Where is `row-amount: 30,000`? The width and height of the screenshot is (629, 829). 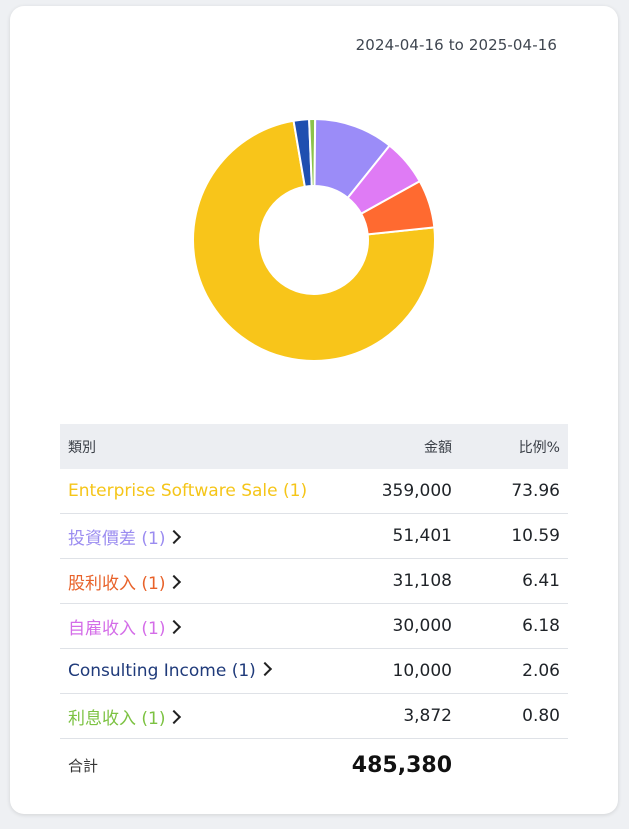
row-amount: 30,000 is located at coordinates (388, 626).